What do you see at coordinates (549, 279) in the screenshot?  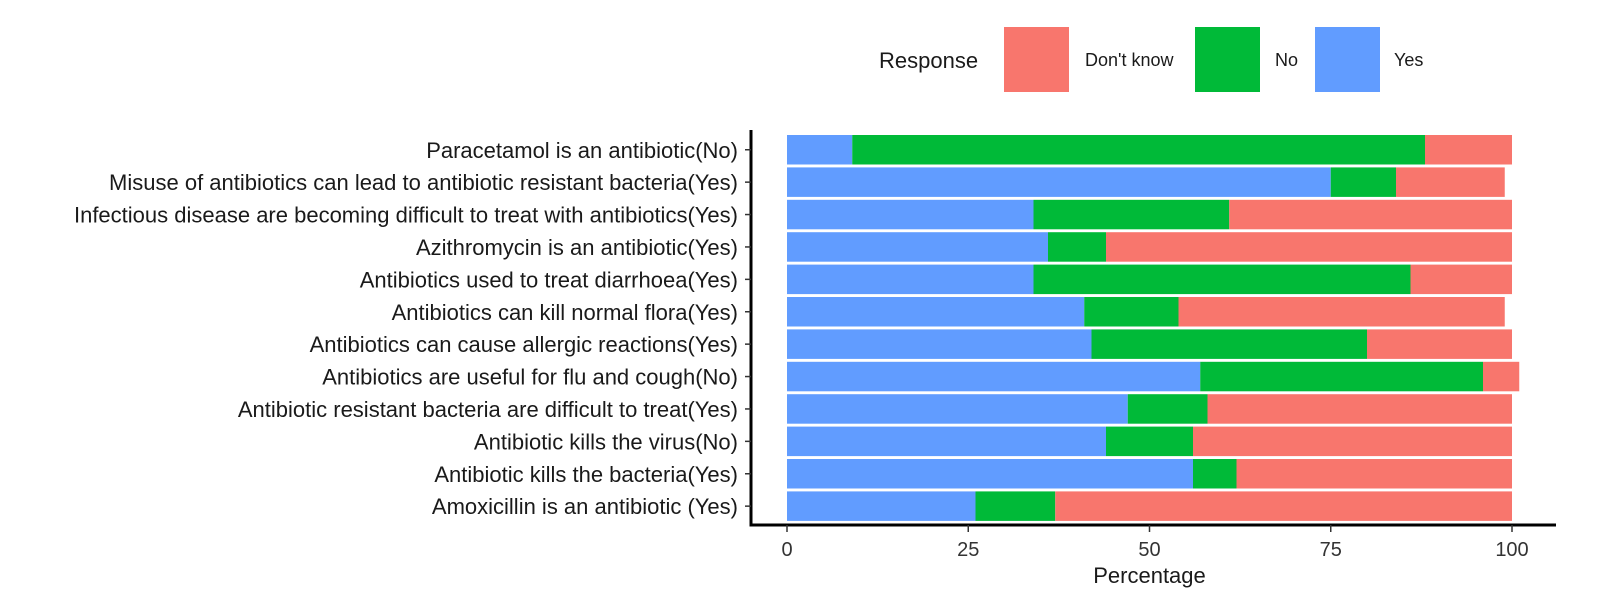 I see `category-label: Antibiotics used to treat diarrhoea(Yes)` at bounding box center [549, 279].